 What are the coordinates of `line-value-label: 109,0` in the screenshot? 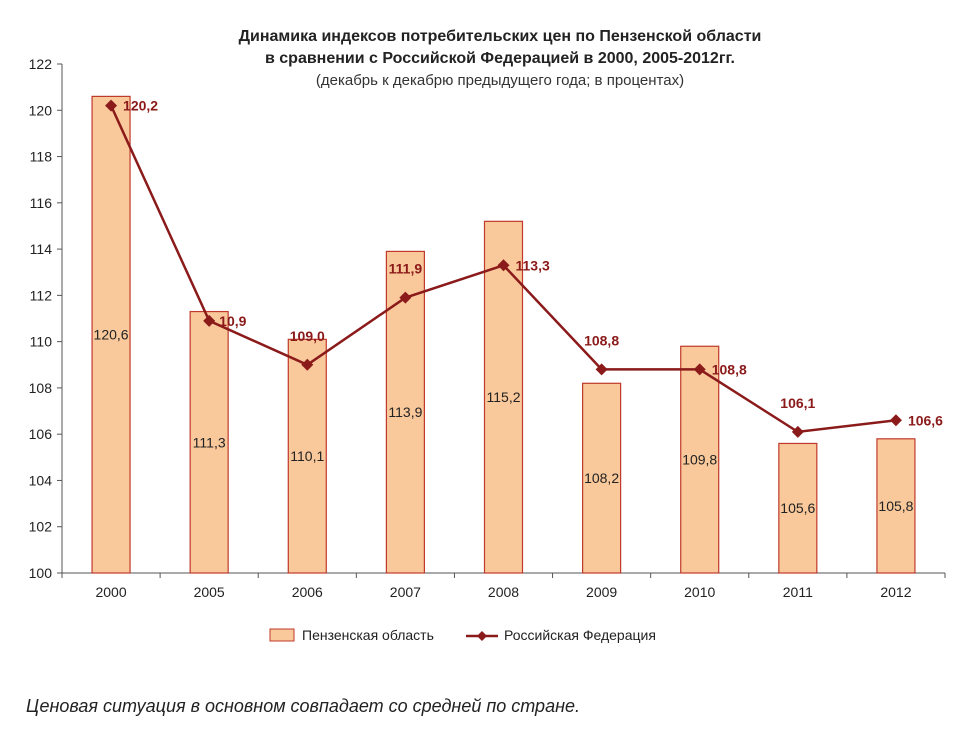 It's located at (307, 336).